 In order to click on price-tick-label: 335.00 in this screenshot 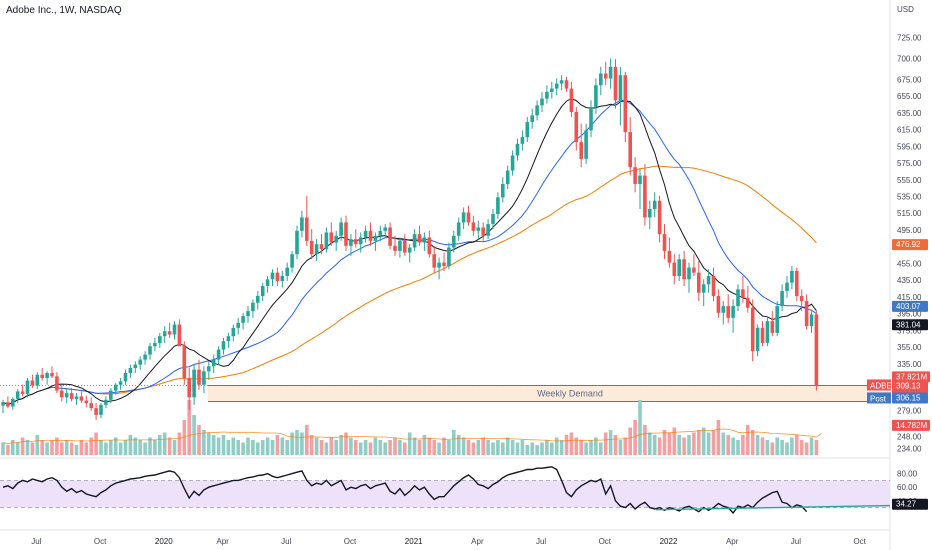, I will do `click(909, 364)`.